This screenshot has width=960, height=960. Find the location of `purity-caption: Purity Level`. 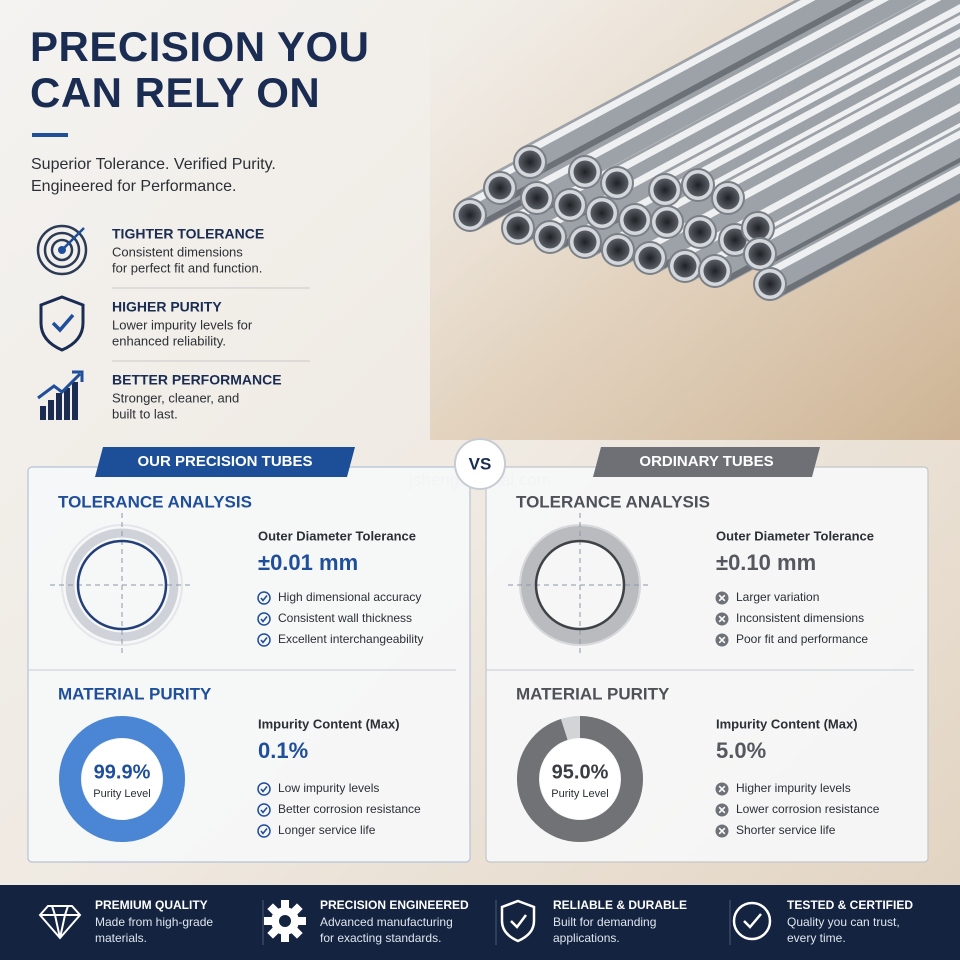

purity-caption: Purity Level is located at coordinates (579, 794).